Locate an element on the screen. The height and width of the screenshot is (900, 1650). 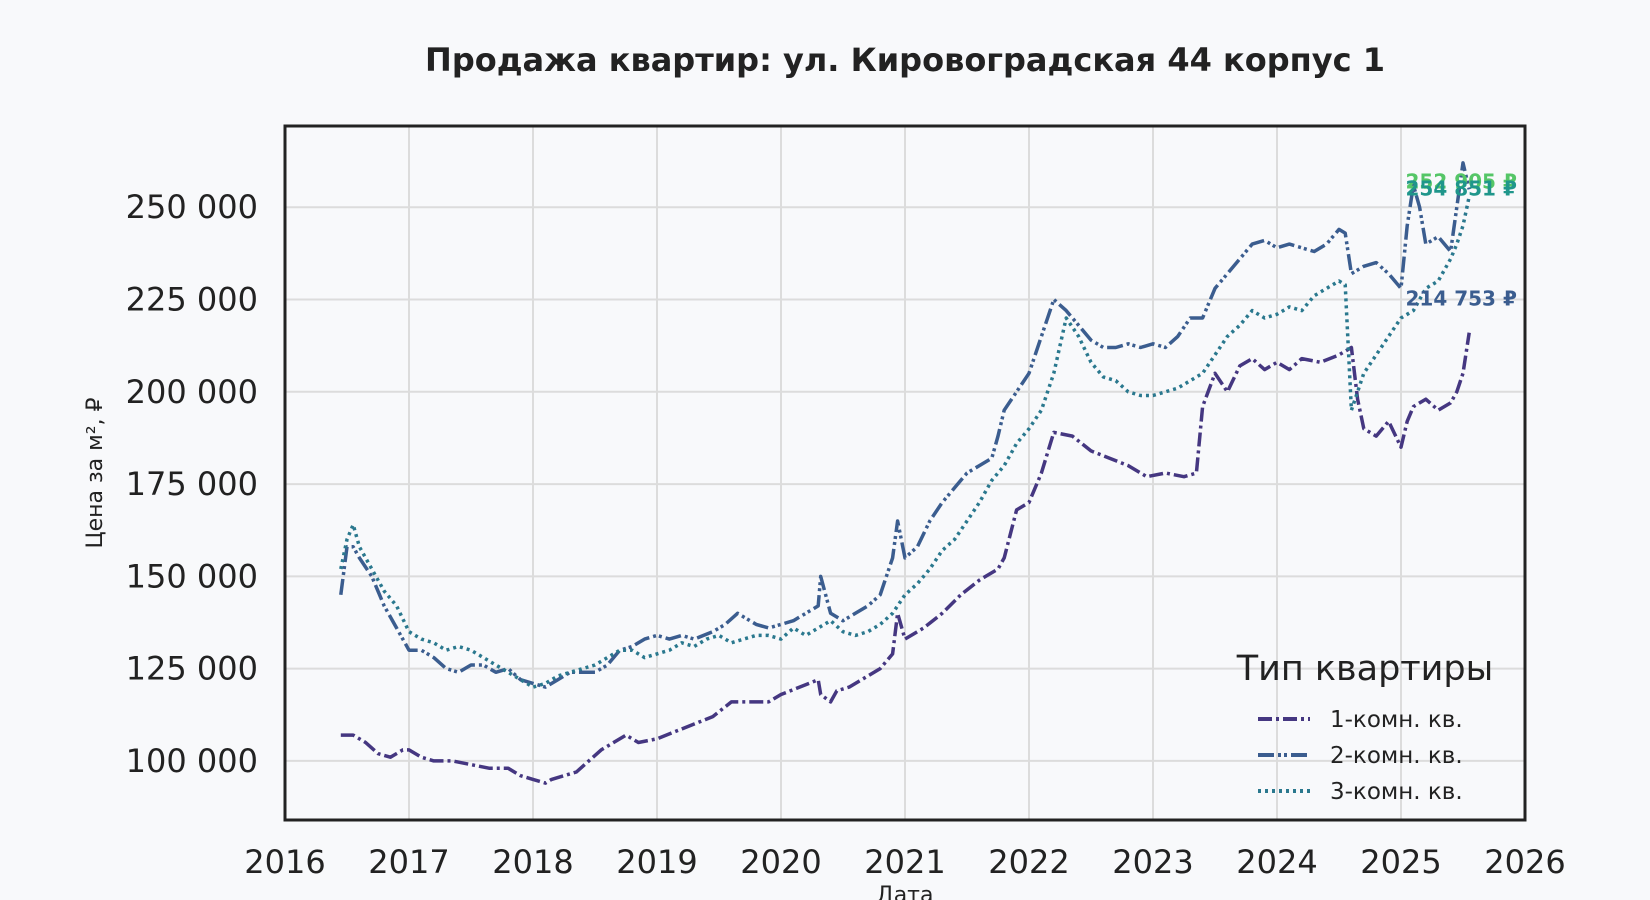
y-tick-label: 175 000 is located at coordinates (192, 484).